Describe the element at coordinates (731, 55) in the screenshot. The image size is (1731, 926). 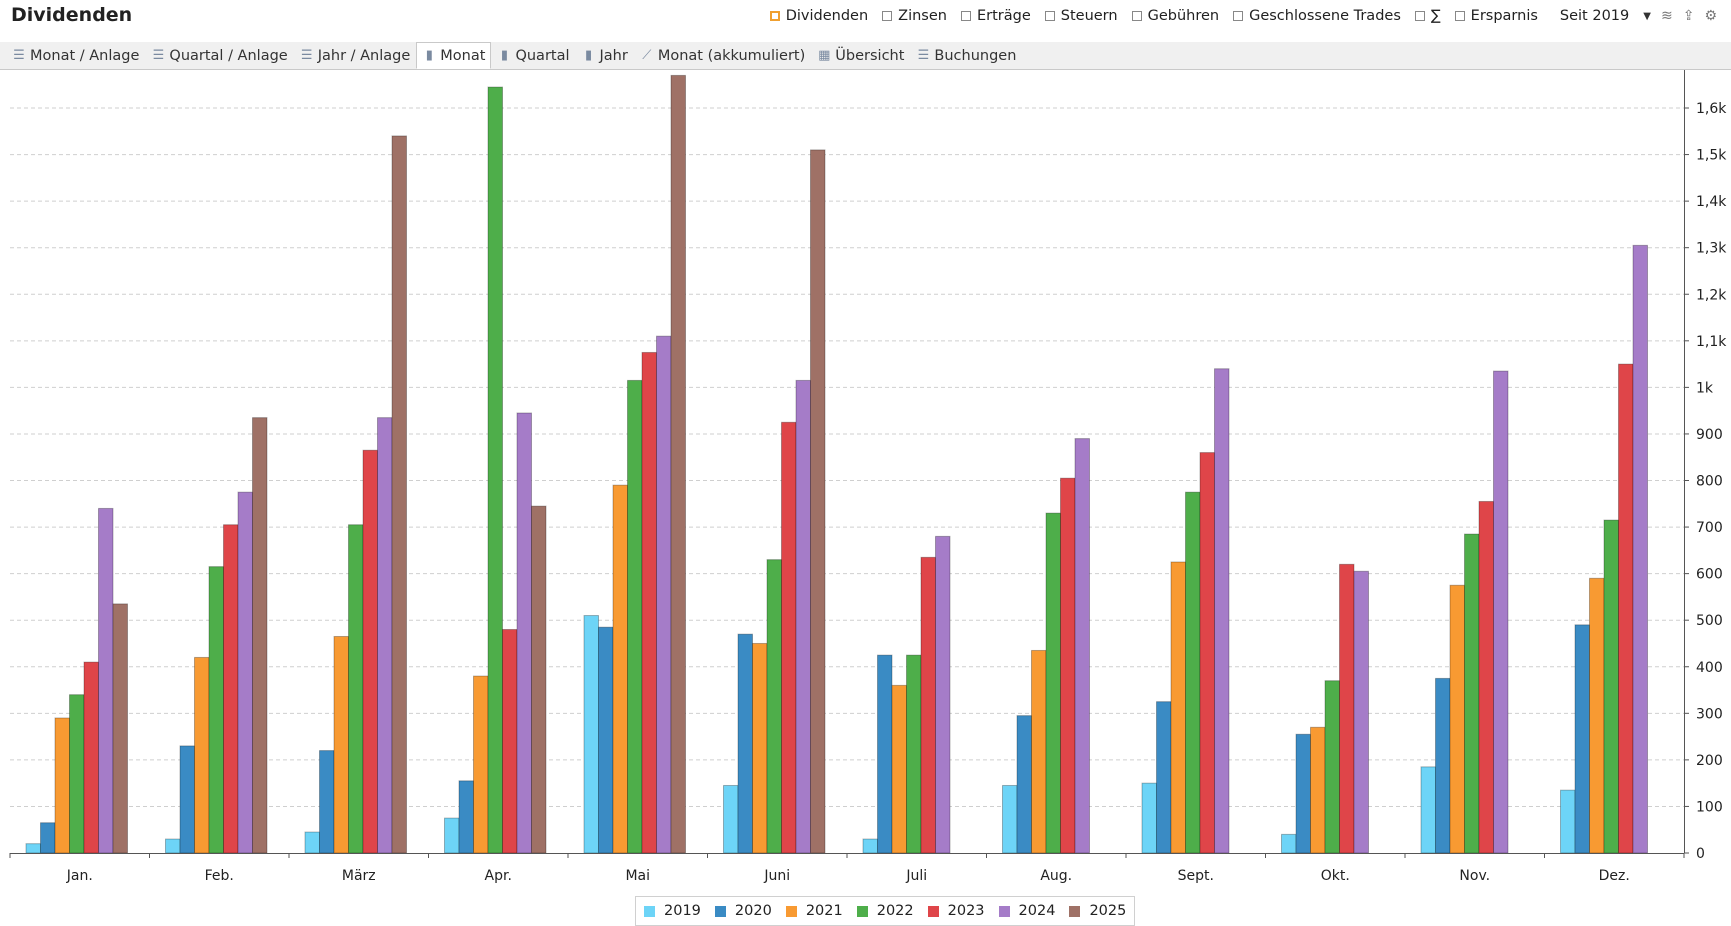
I see `tab-label: Monat (akkumuliert)` at that location.